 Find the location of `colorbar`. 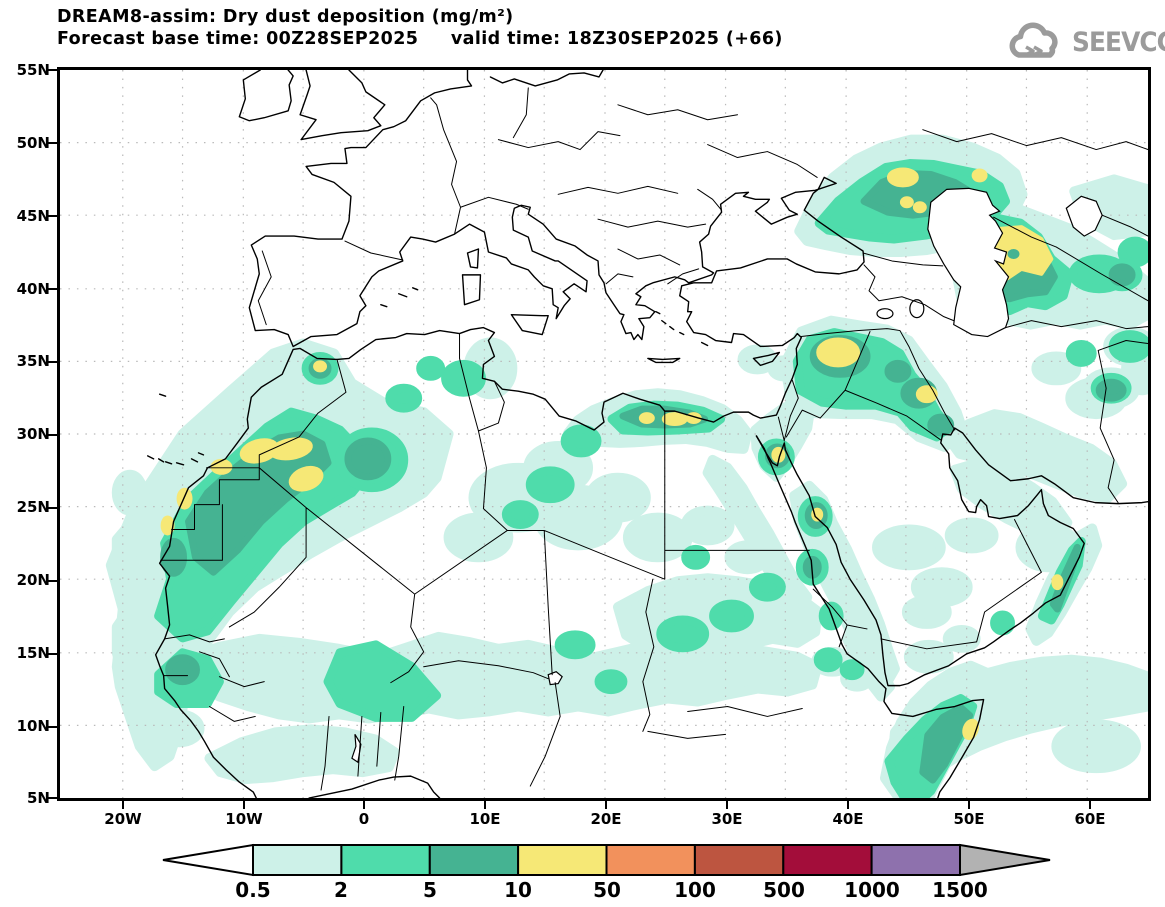

colorbar is located at coordinates (606, 860).